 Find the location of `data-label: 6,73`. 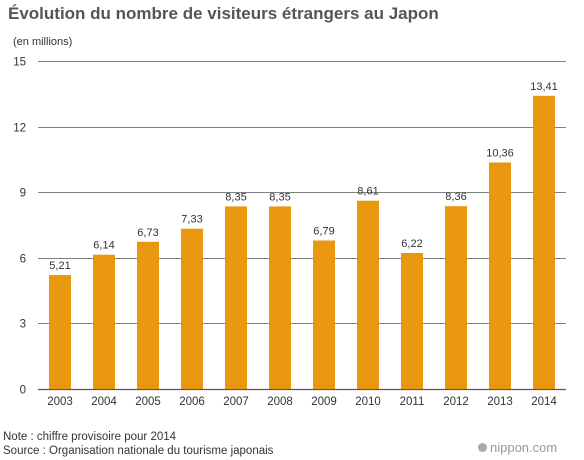

data-label: 6,73 is located at coordinates (147, 233).